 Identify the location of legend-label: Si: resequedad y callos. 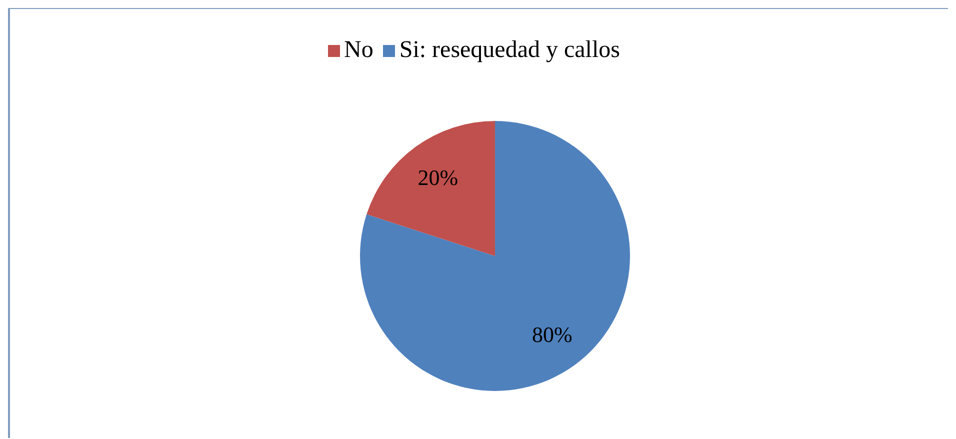
(509, 50).